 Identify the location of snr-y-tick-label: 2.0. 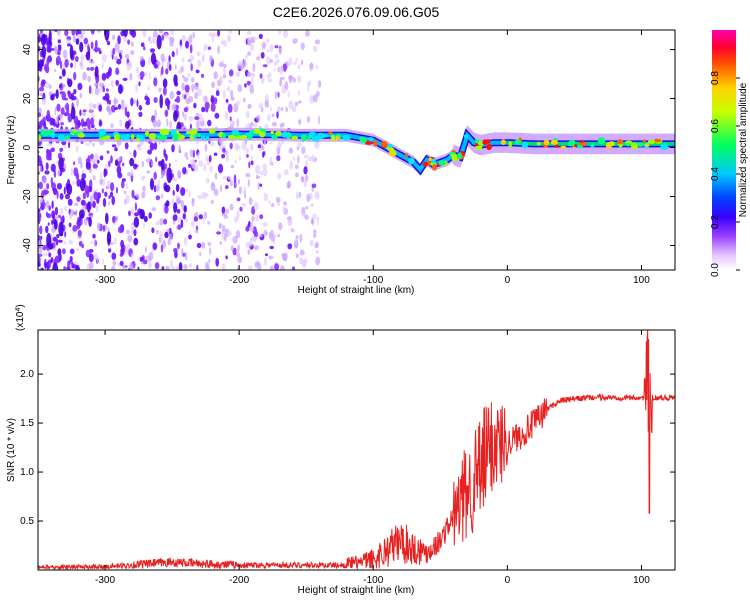
(27, 374).